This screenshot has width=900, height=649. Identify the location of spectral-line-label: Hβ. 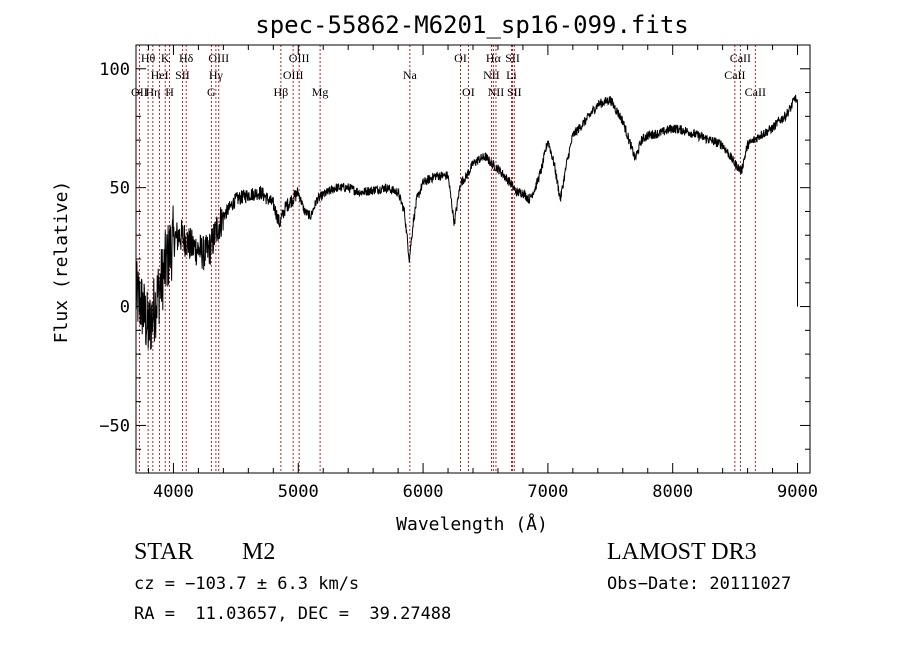
(281, 92).